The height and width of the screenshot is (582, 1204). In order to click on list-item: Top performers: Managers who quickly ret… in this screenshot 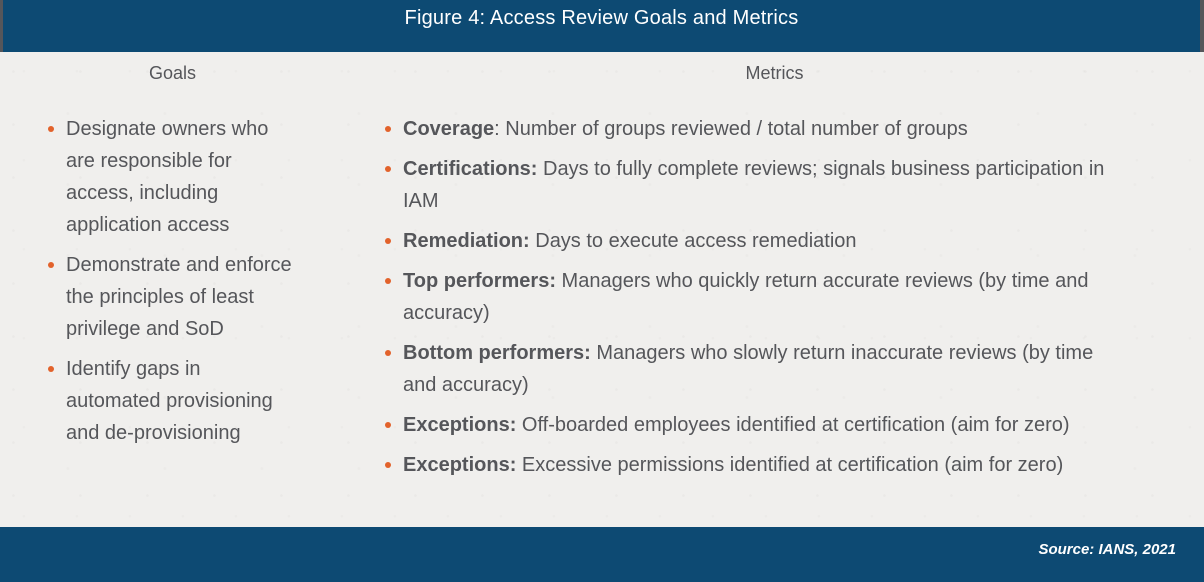, I will do `click(757, 297)`.